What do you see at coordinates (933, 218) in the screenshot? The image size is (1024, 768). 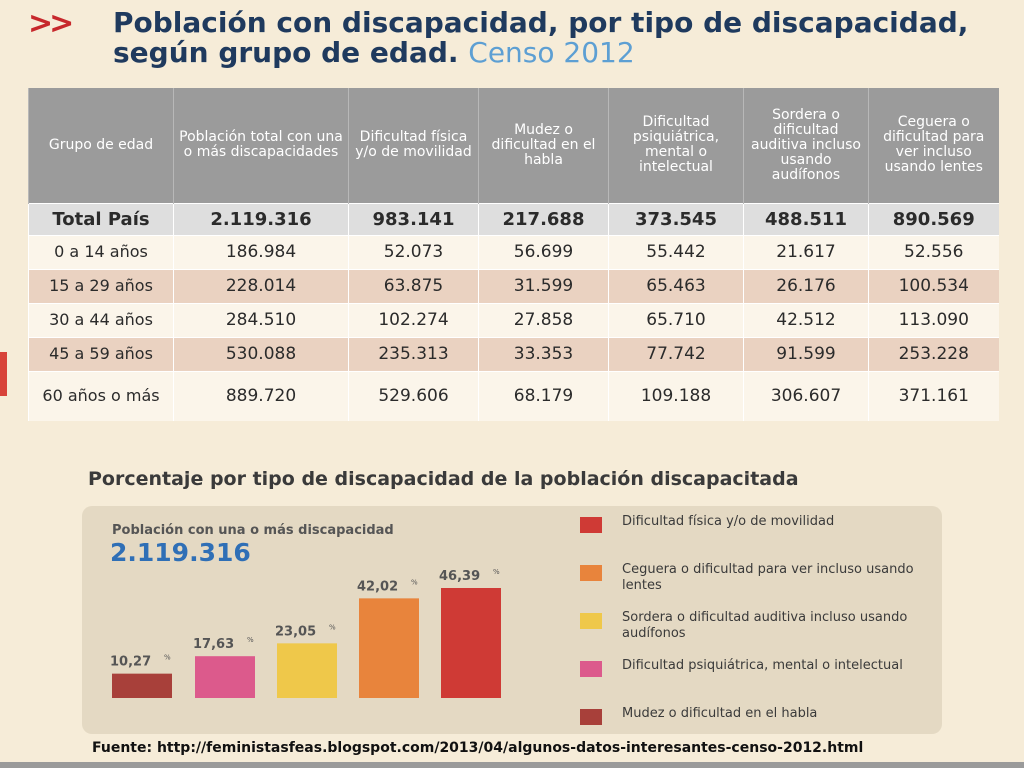 I see `table-cell: 890.569` at bounding box center [933, 218].